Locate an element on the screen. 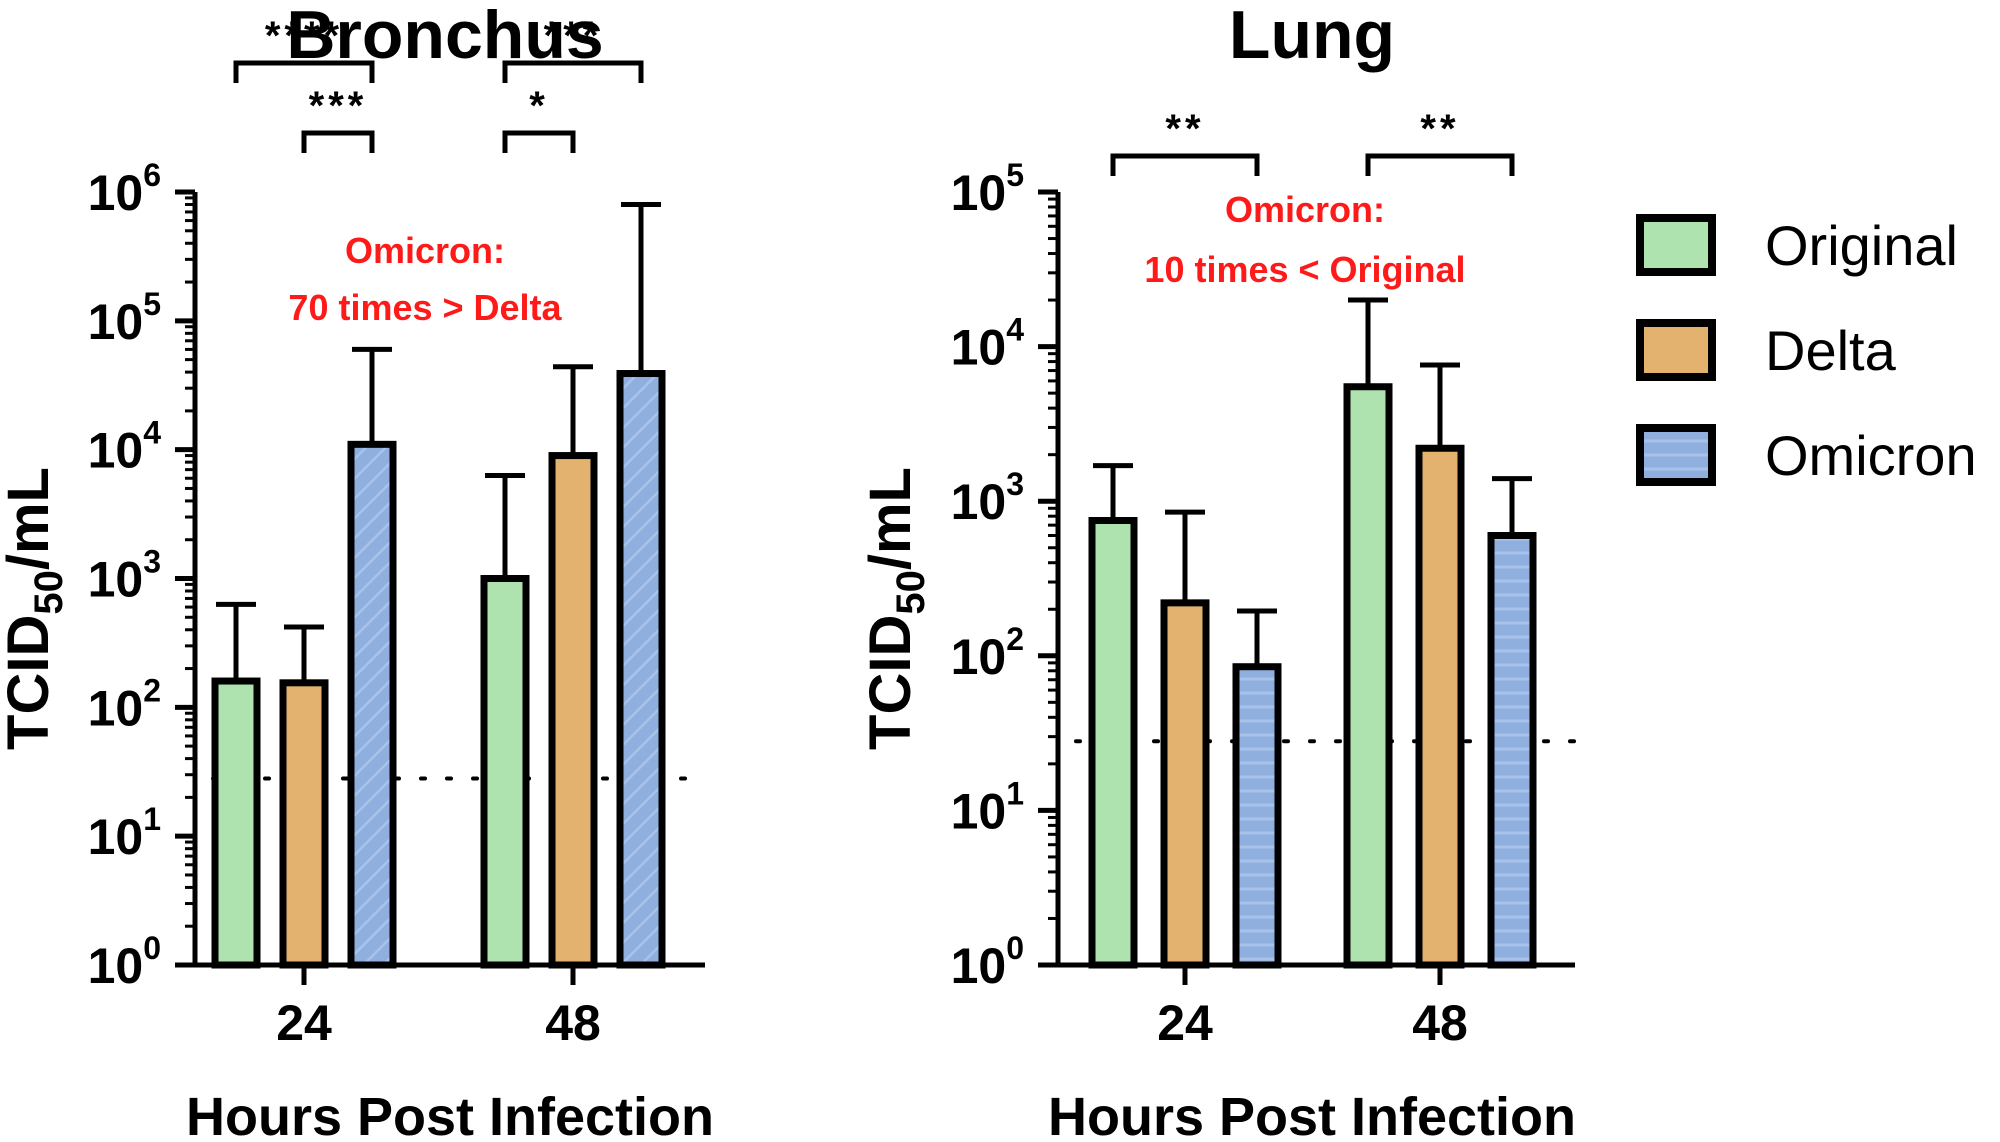 The image size is (2000, 1142). legend: Original Delta Omicron is located at coordinates (1806, 350).